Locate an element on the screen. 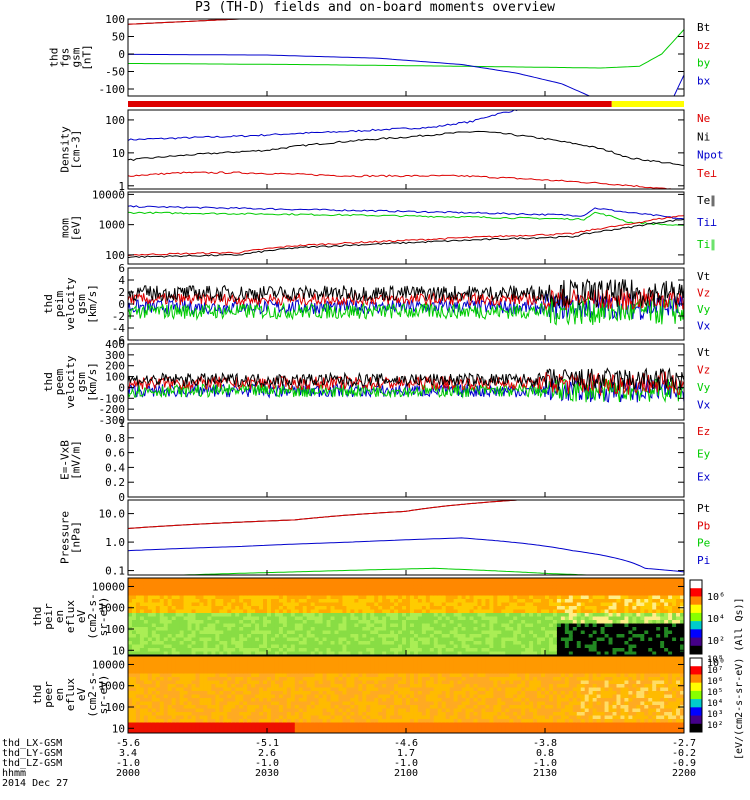 The width and height of the screenshot is (750, 800). density-series-Ni is located at coordinates (406, 148).